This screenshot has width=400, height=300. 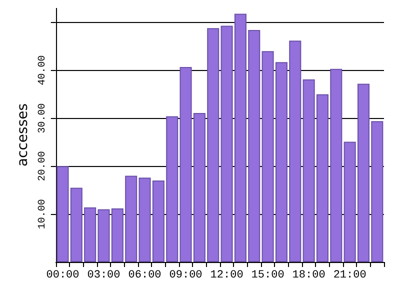 What do you see at coordinates (185, 276) in the screenshot?
I see `x-tick-label: 09:00` at bounding box center [185, 276].